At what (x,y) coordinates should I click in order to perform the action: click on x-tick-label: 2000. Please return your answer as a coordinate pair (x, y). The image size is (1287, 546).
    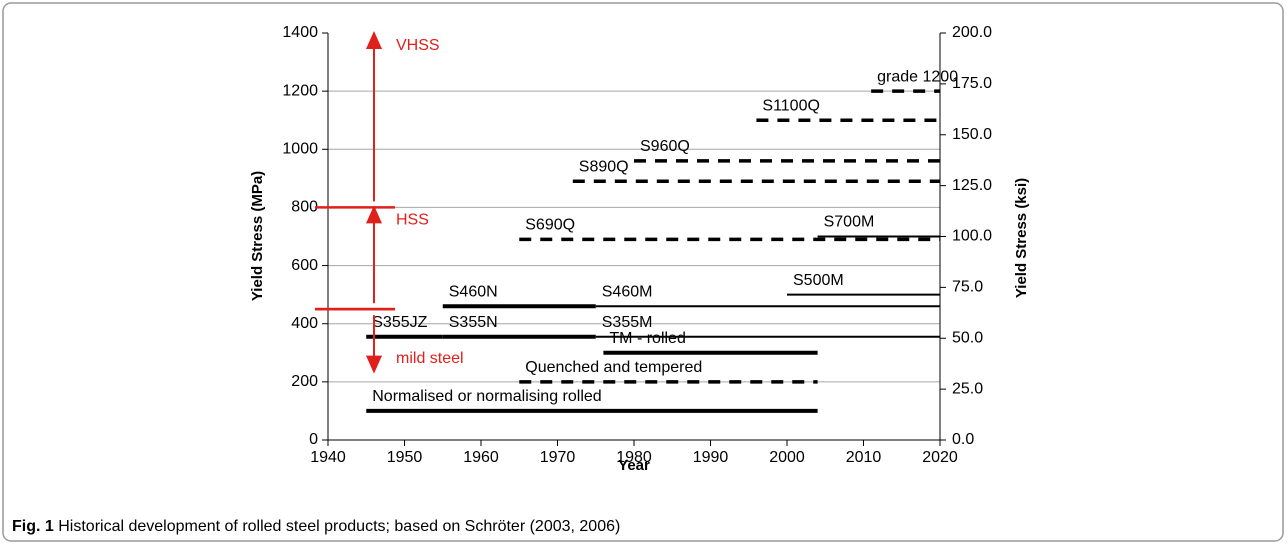
    Looking at the image, I should click on (787, 457).